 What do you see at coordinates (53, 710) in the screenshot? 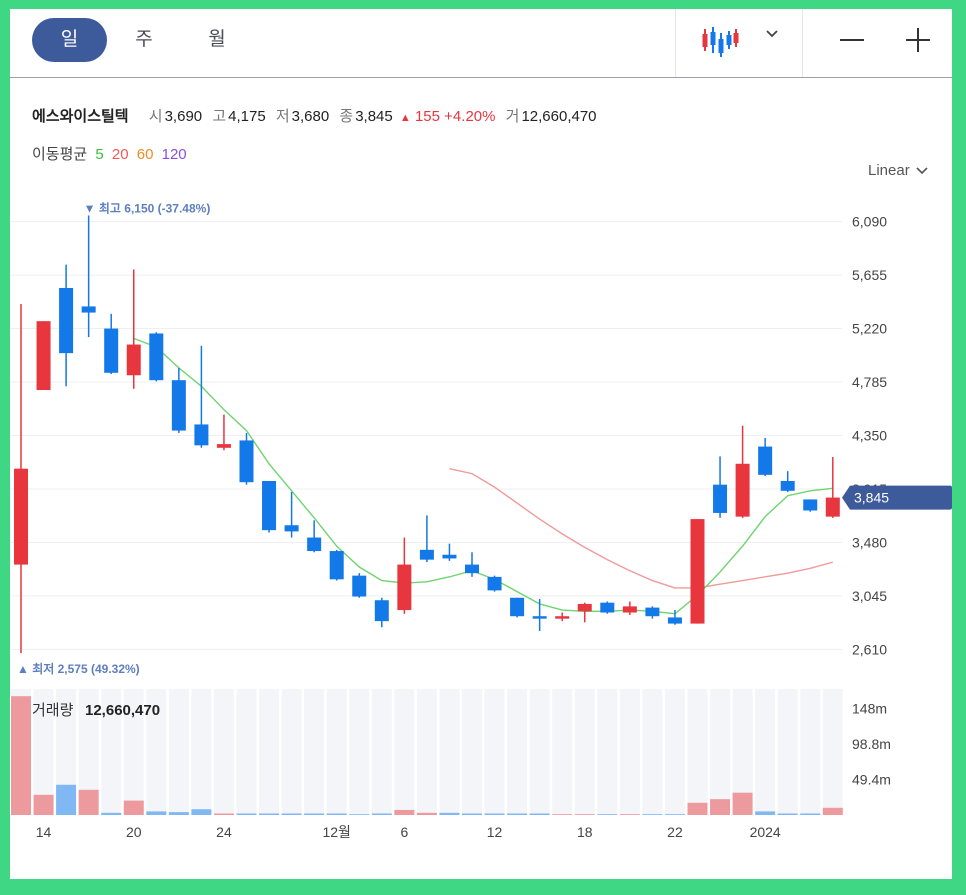
I see `volume-title: 거래량` at bounding box center [53, 710].